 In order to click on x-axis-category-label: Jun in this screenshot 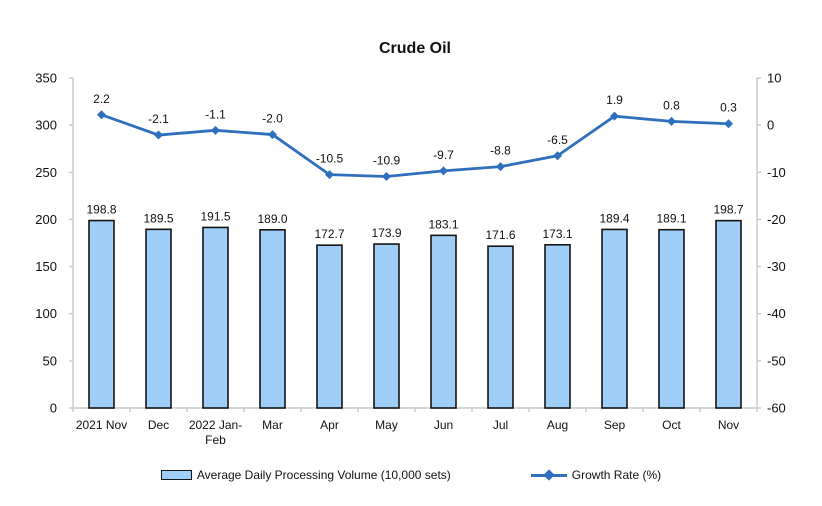, I will do `click(443, 425)`.